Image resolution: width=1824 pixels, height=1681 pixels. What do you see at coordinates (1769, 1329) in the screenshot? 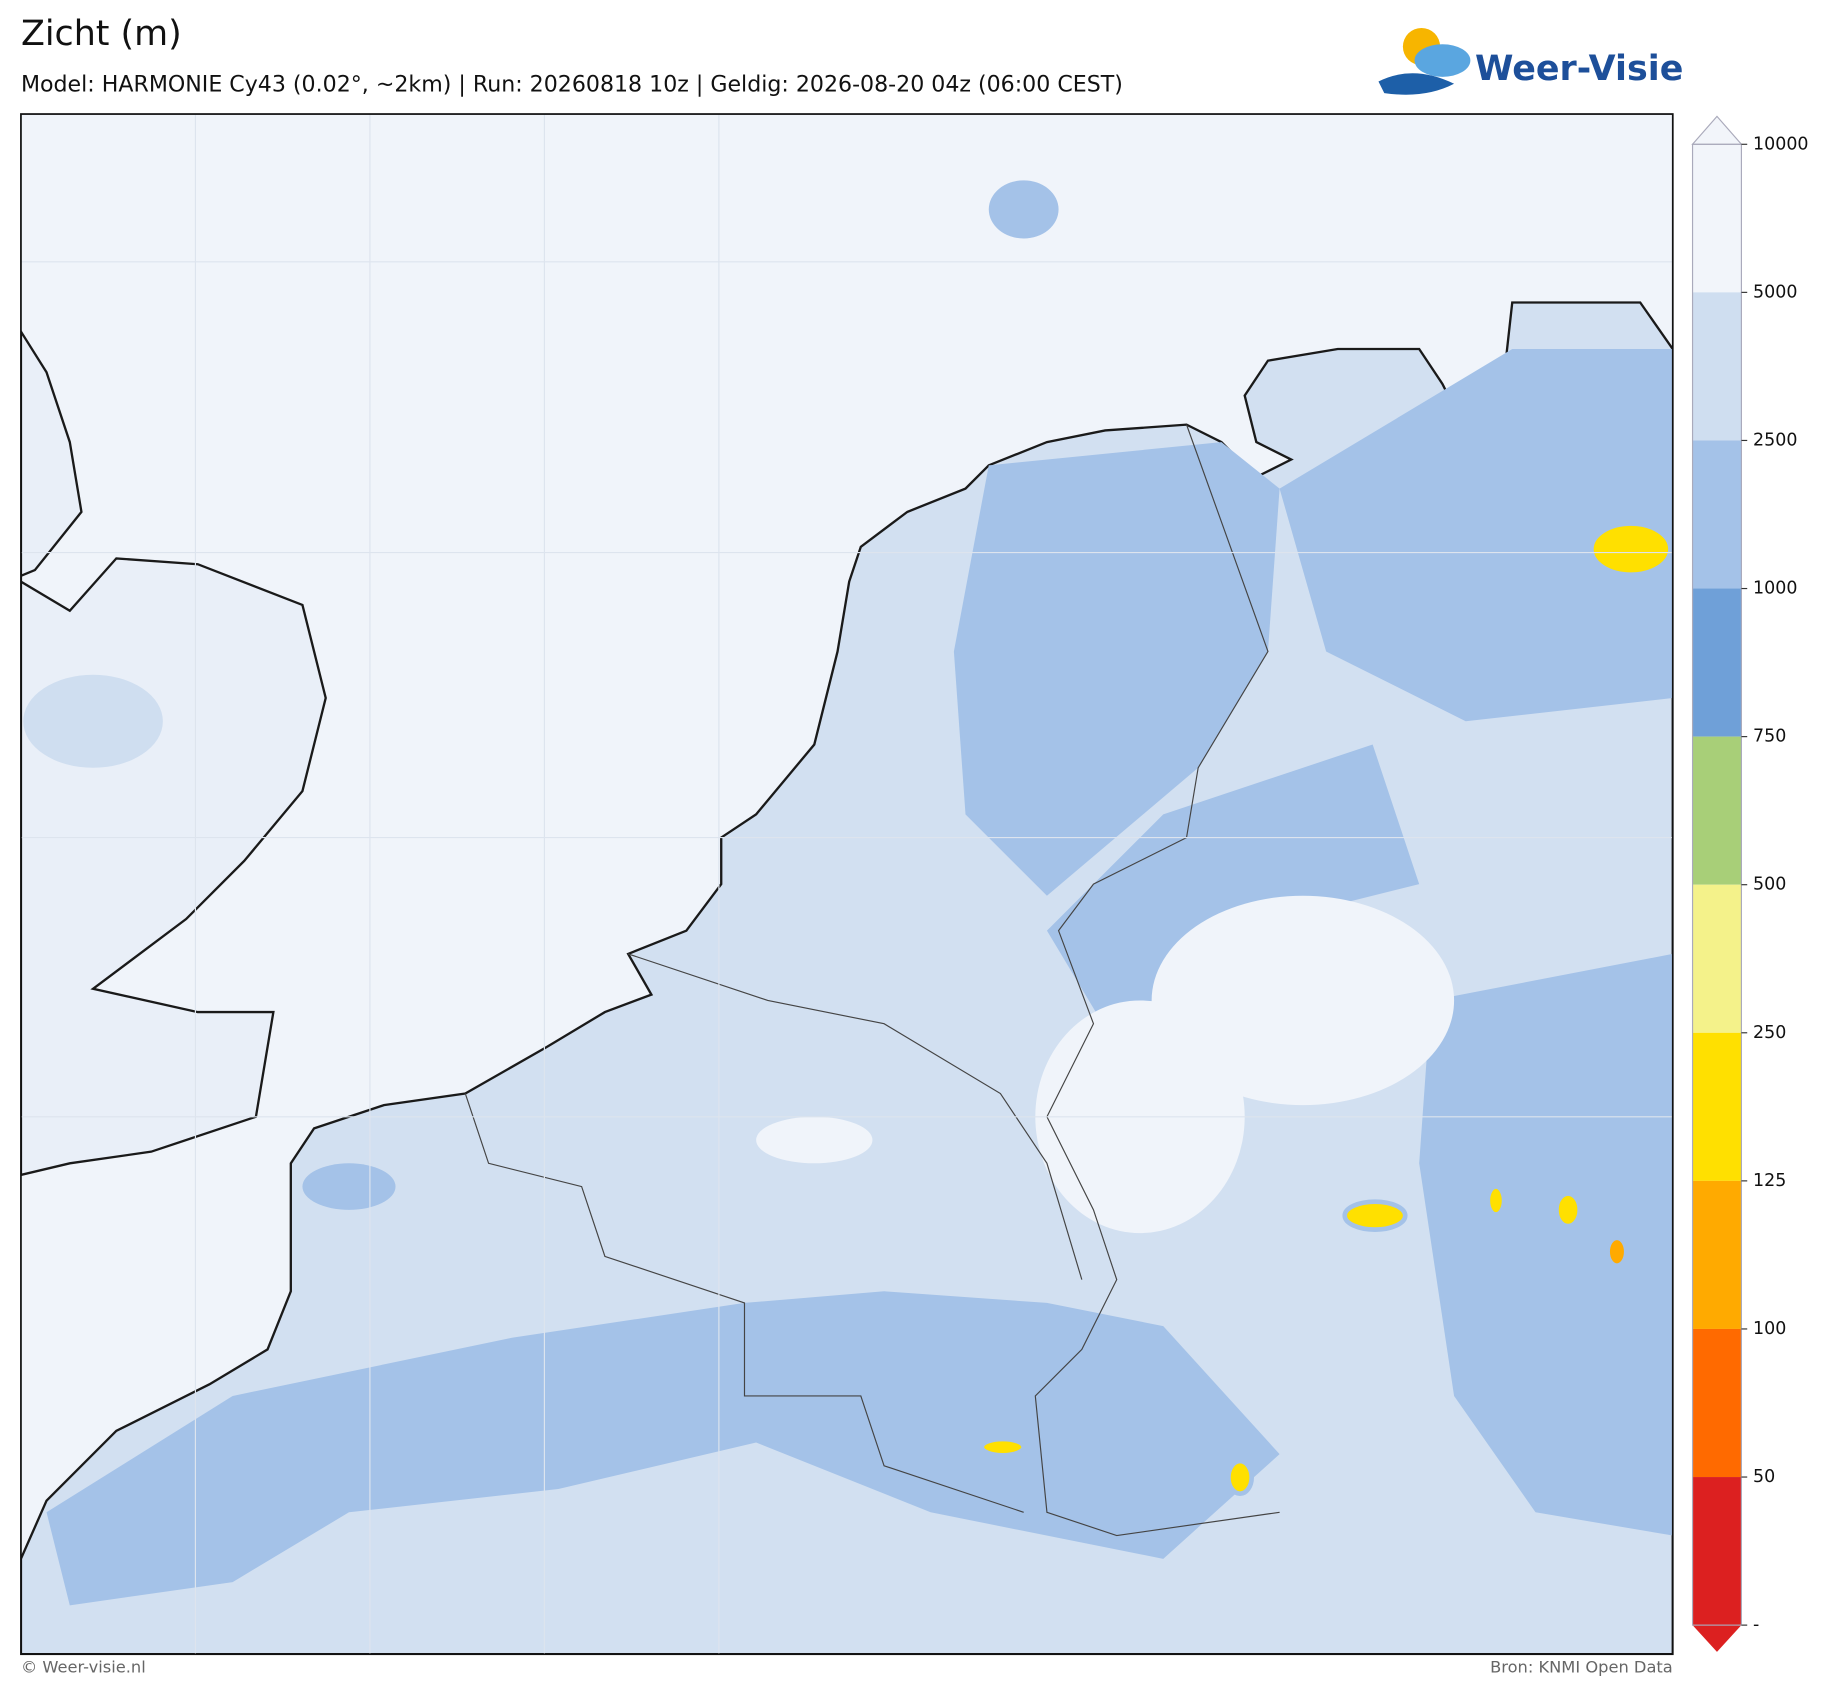
I see `colorbar-label: 100` at bounding box center [1769, 1329].